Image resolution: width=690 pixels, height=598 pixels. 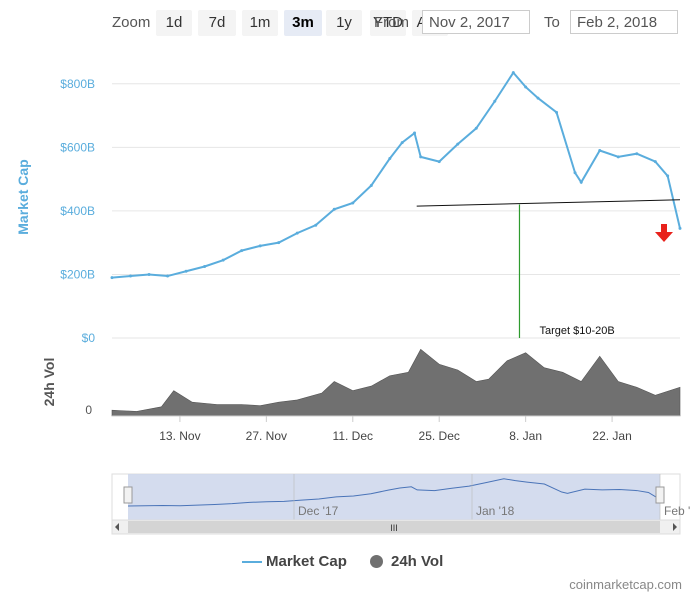 I want to click on x-tick-label: 8. Jan, so click(x=525, y=436).